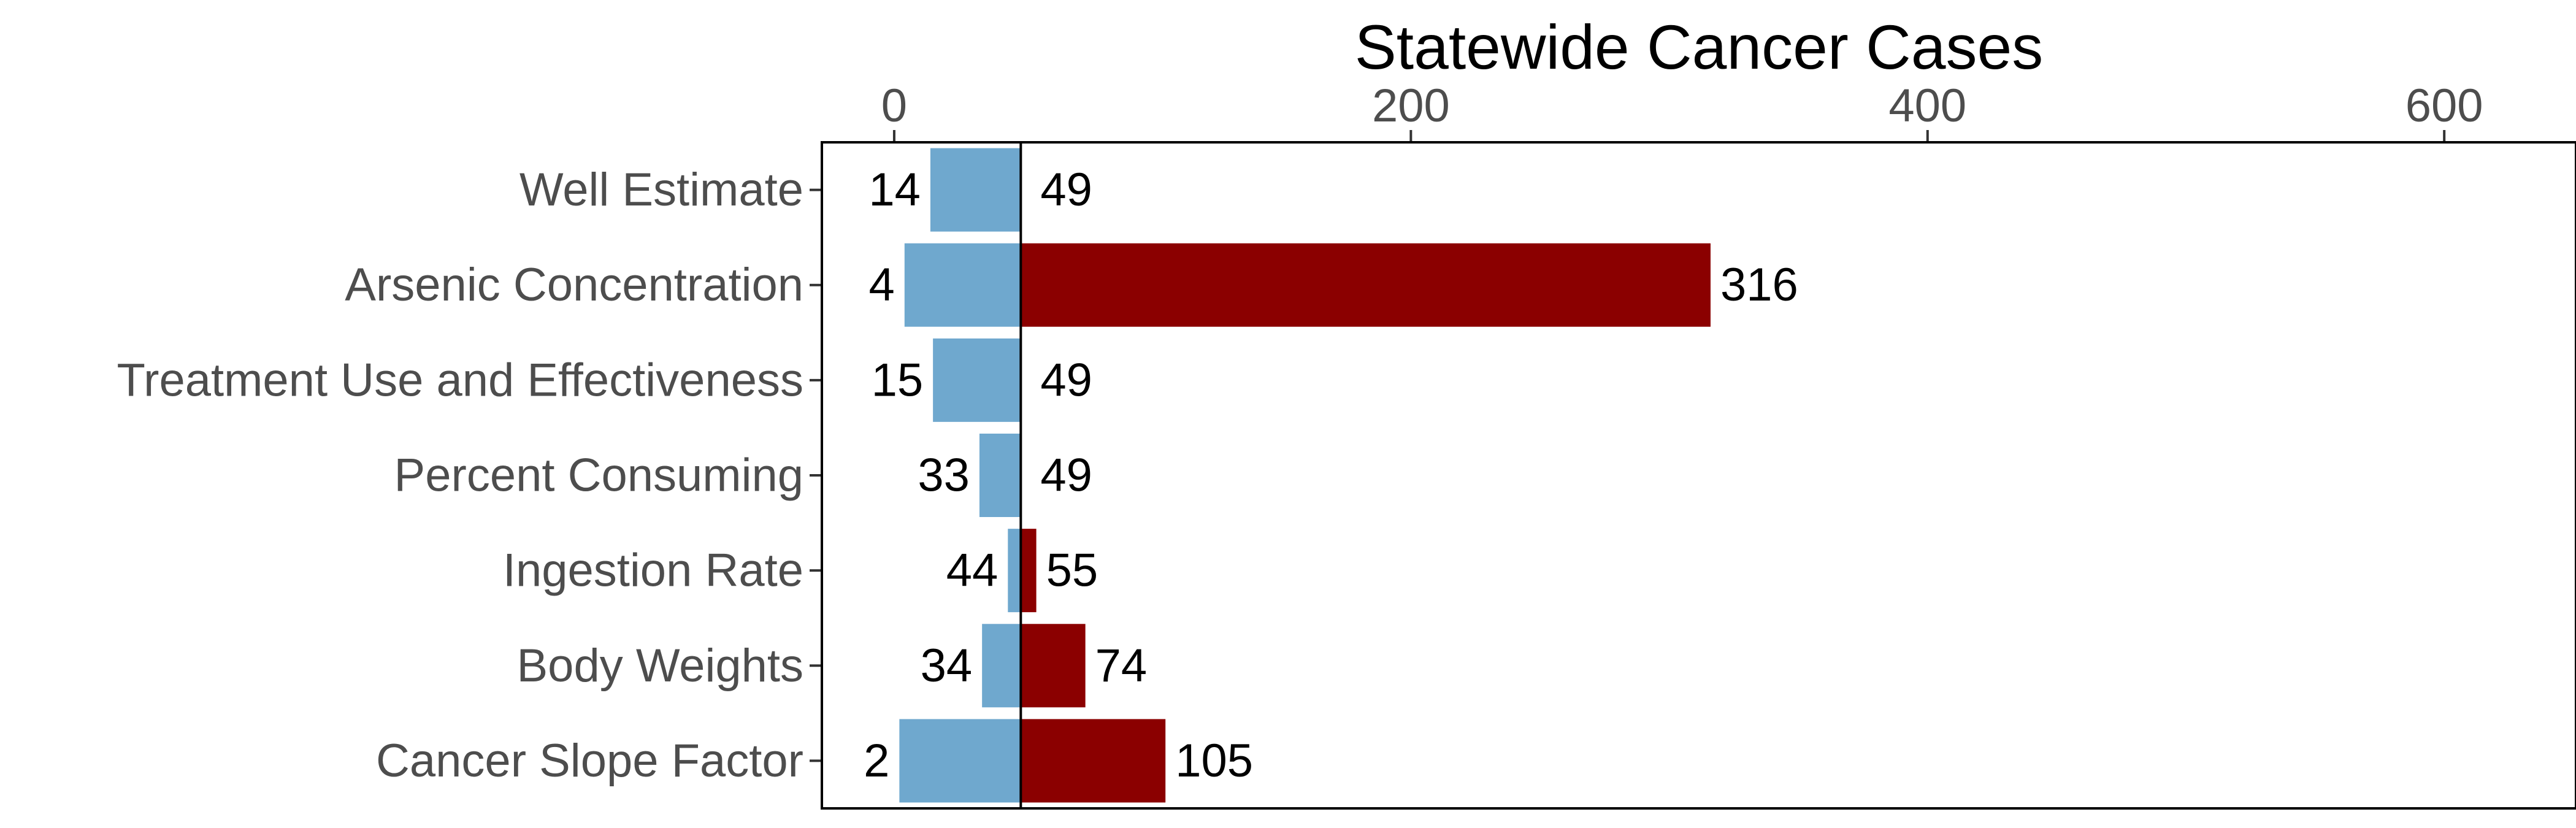 The width and height of the screenshot is (2576, 828). I want to click on x-tick-label: 400, so click(1927, 106).